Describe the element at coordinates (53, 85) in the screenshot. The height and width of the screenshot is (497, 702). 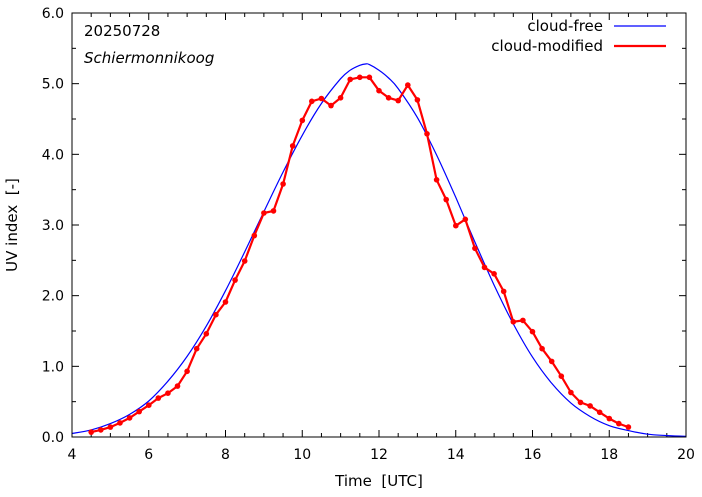
I see `y-tick-label: 5.0` at that location.